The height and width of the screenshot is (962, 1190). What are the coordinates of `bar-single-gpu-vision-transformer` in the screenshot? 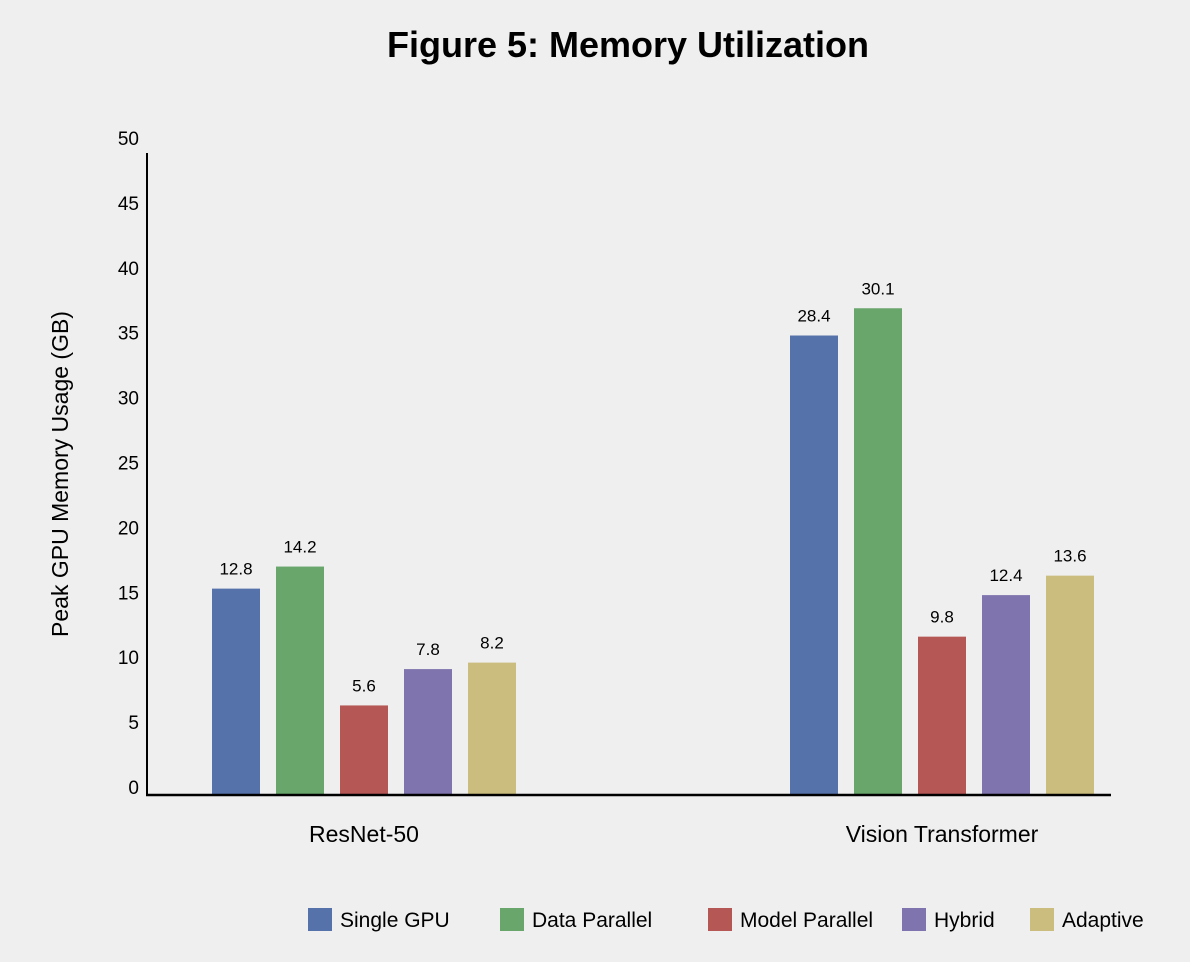 It's located at (814, 565).